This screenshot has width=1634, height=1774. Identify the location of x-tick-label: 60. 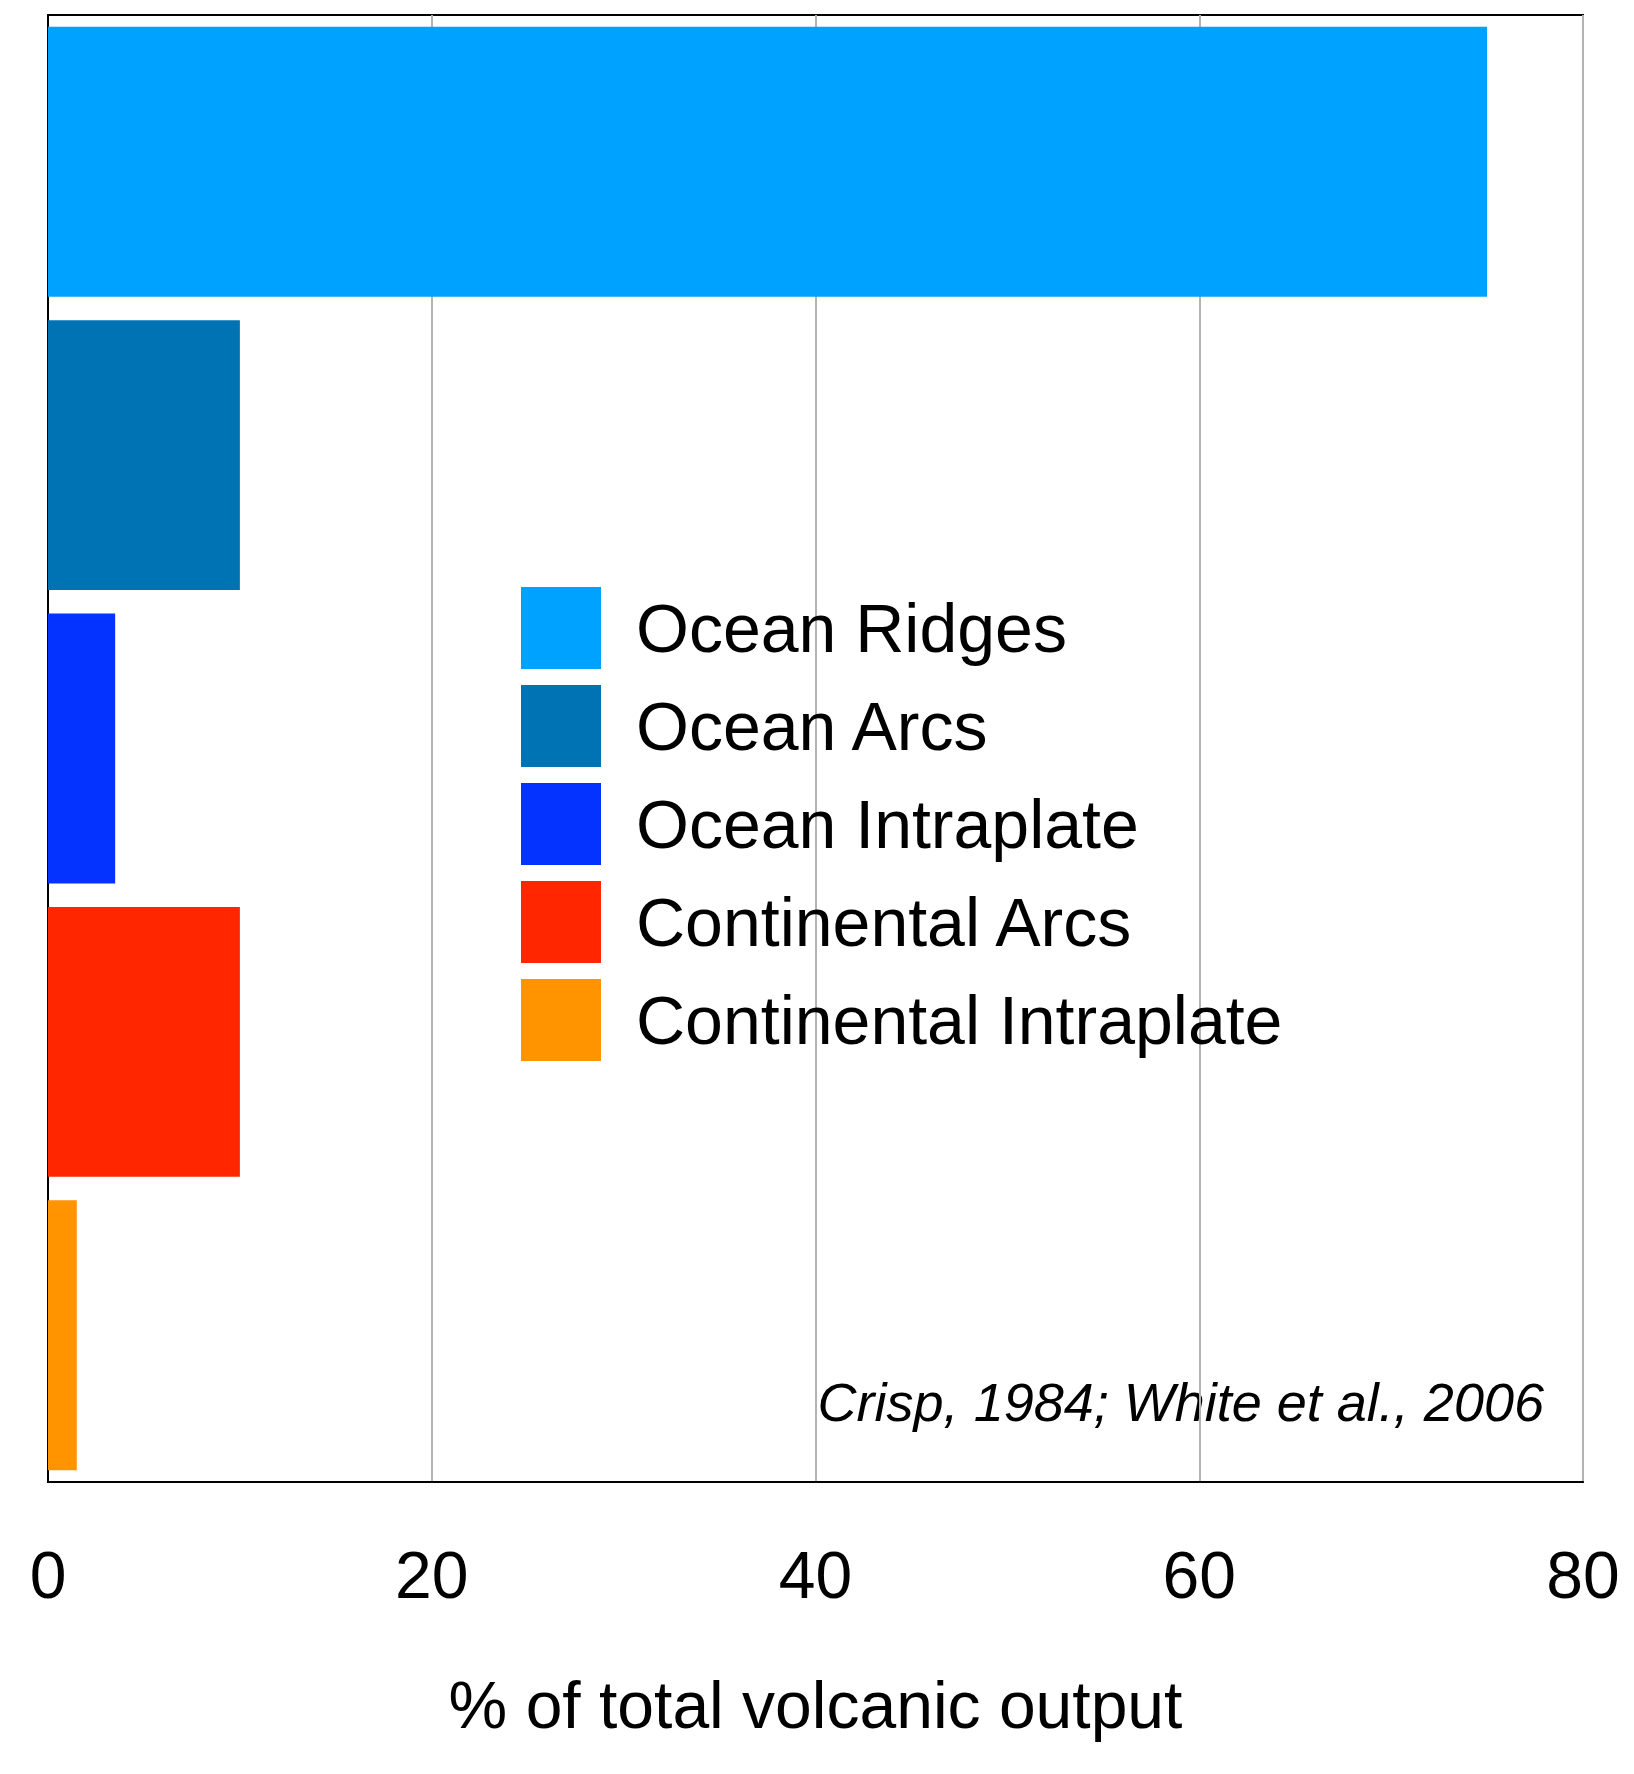
(1199, 1575).